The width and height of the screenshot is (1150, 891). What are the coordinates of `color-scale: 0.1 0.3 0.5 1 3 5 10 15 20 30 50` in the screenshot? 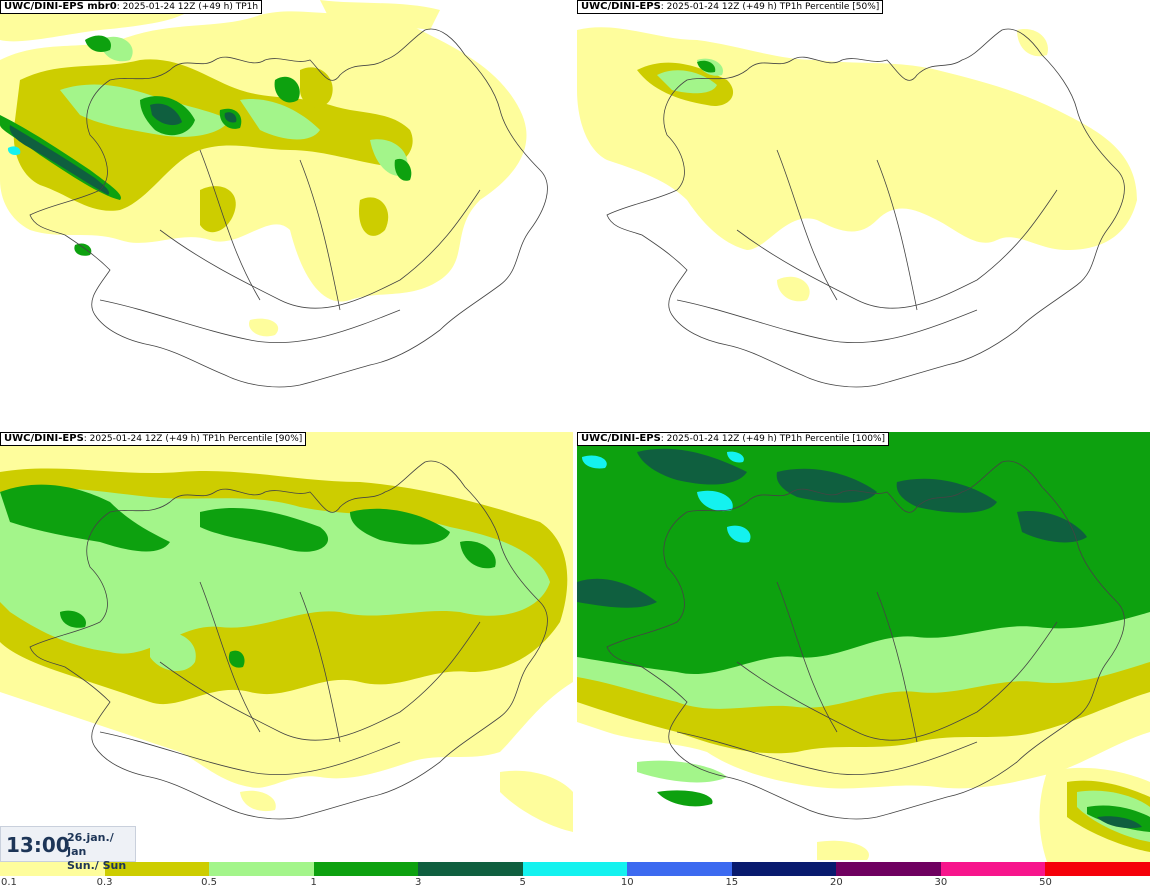 It's located at (575, 876).